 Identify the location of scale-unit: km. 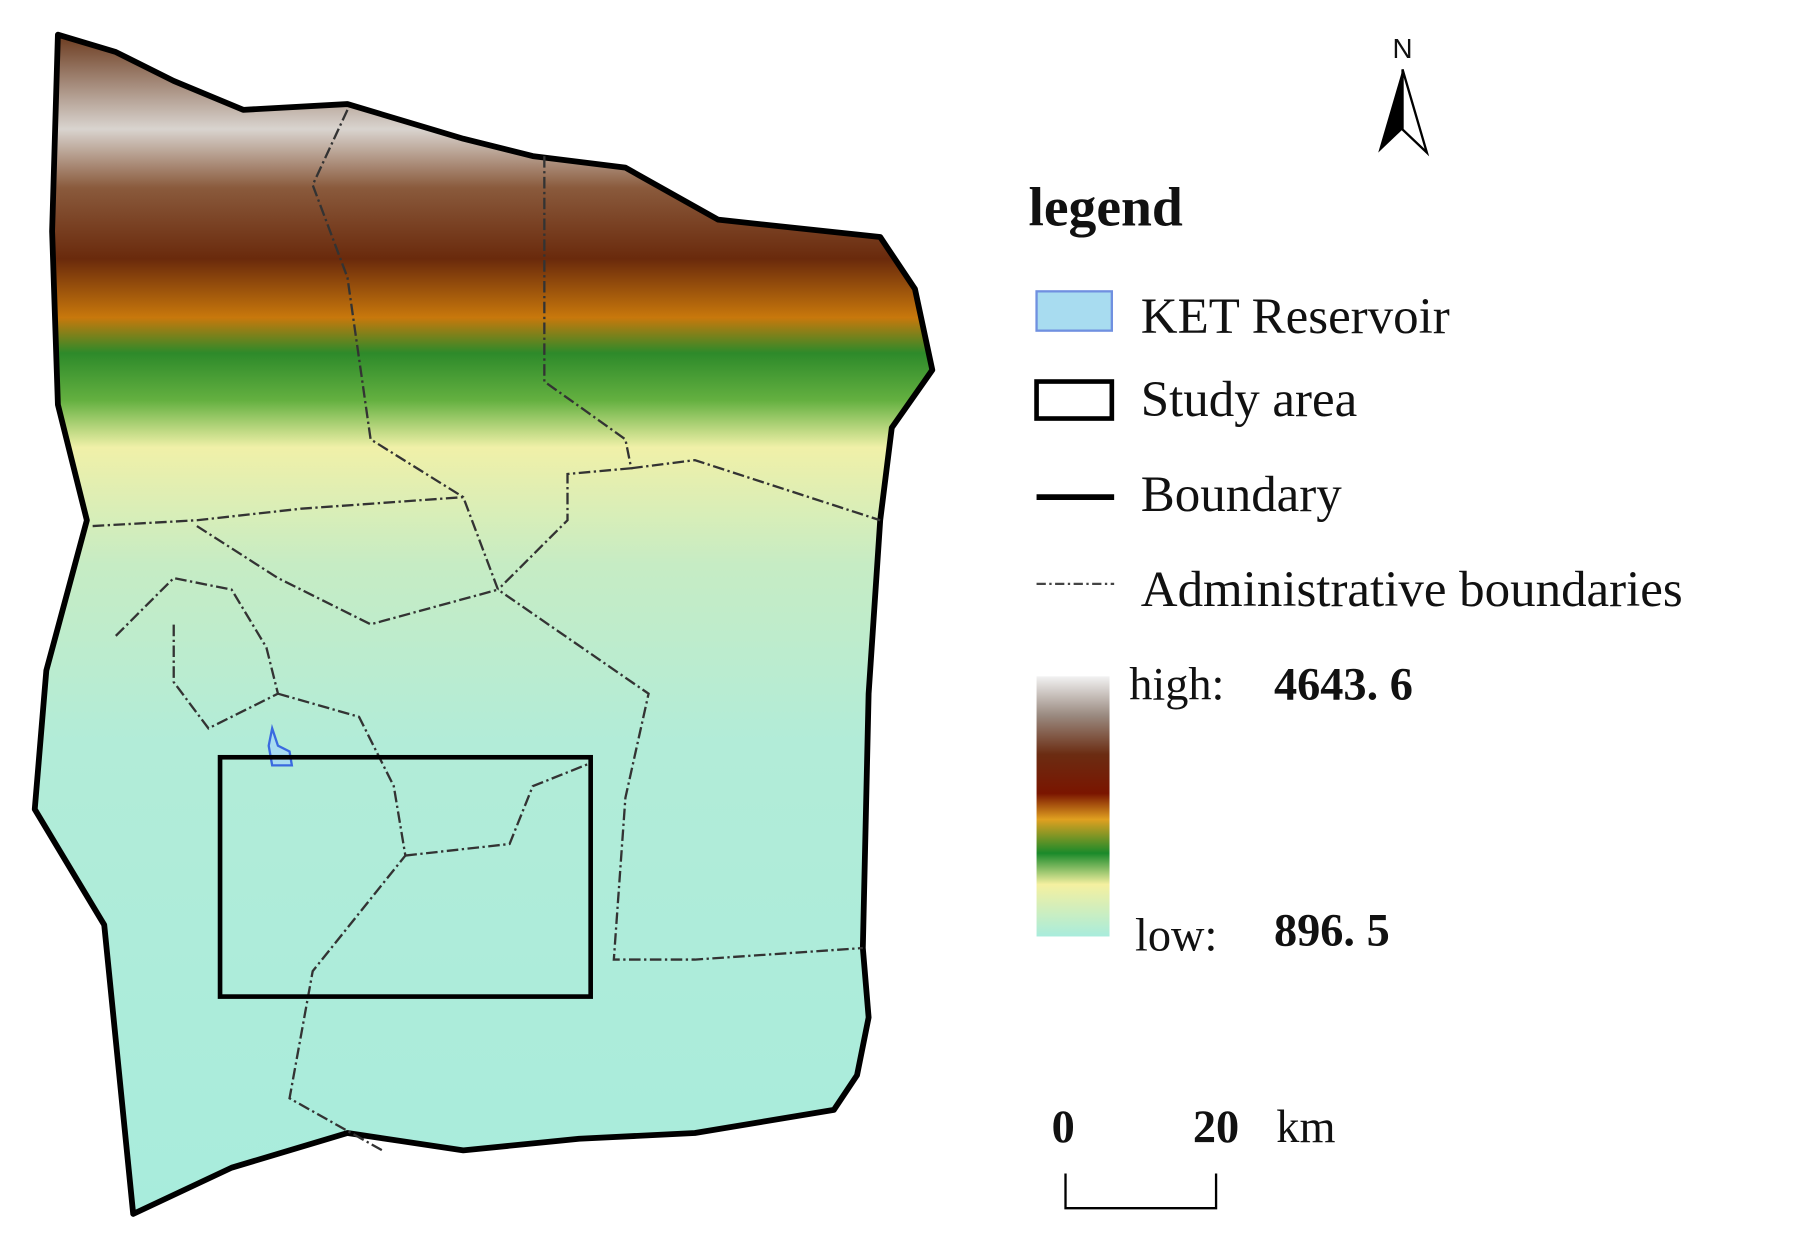
(1305, 1127).